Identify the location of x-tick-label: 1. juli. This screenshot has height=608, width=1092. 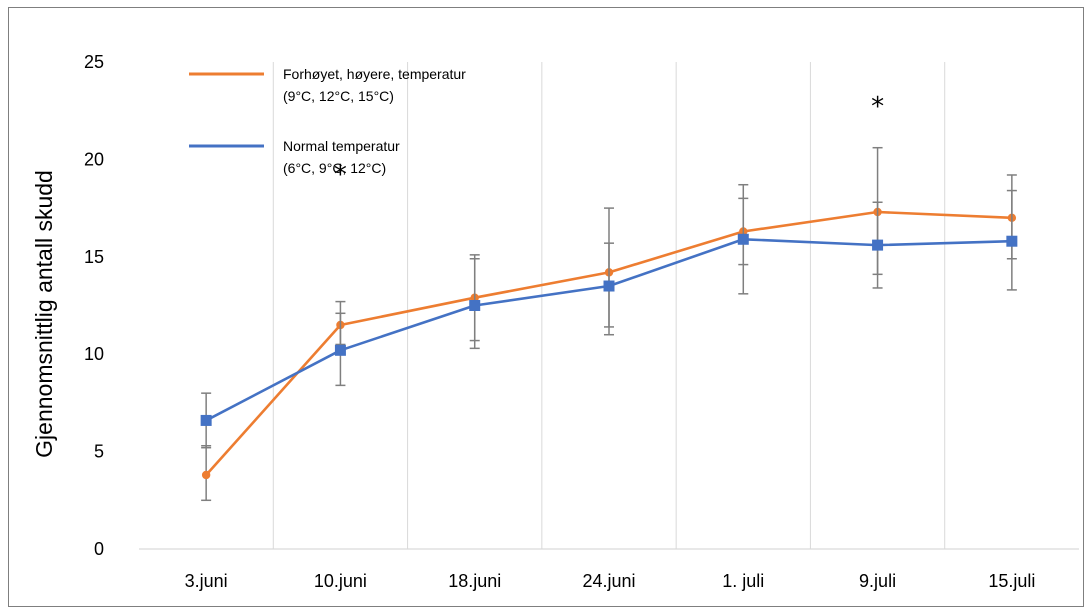
(743, 581).